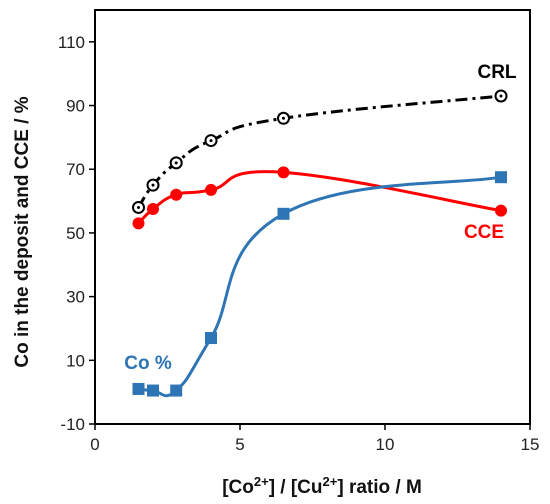  What do you see at coordinates (75, 297) in the screenshot?
I see `y-tick-label: 30` at bounding box center [75, 297].